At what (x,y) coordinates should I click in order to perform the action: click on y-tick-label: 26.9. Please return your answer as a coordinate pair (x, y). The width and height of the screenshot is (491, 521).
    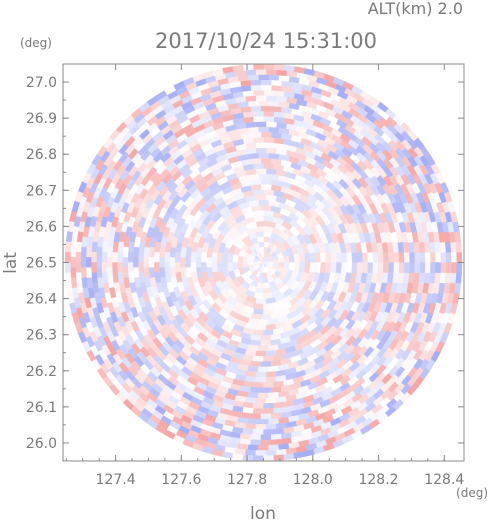
    Looking at the image, I should click on (41, 119).